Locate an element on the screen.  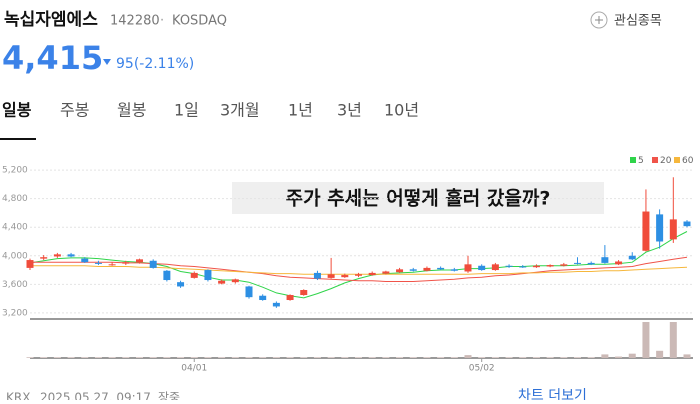
status: 장중 is located at coordinates (169, 396).